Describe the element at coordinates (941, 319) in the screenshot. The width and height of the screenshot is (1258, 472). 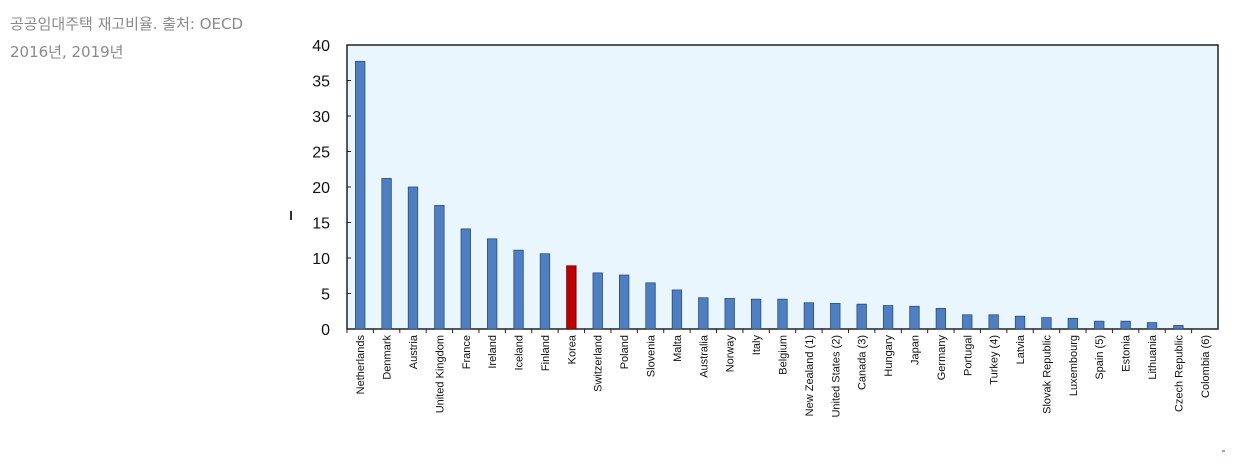
I see `bar-germany` at that location.